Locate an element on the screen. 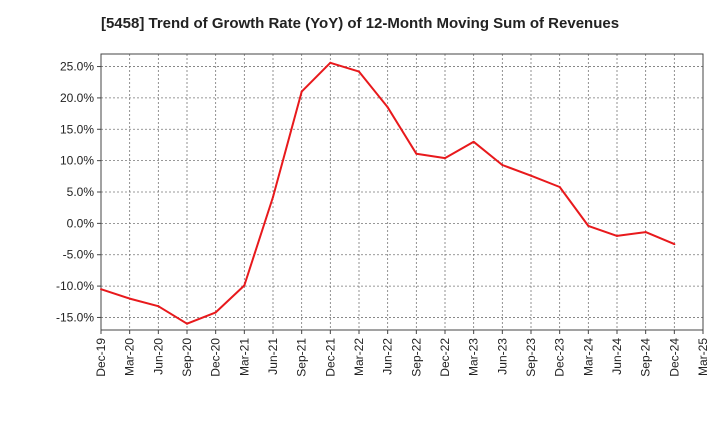  x-tick-label: Jun-20 is located at coordinates (158, 356).